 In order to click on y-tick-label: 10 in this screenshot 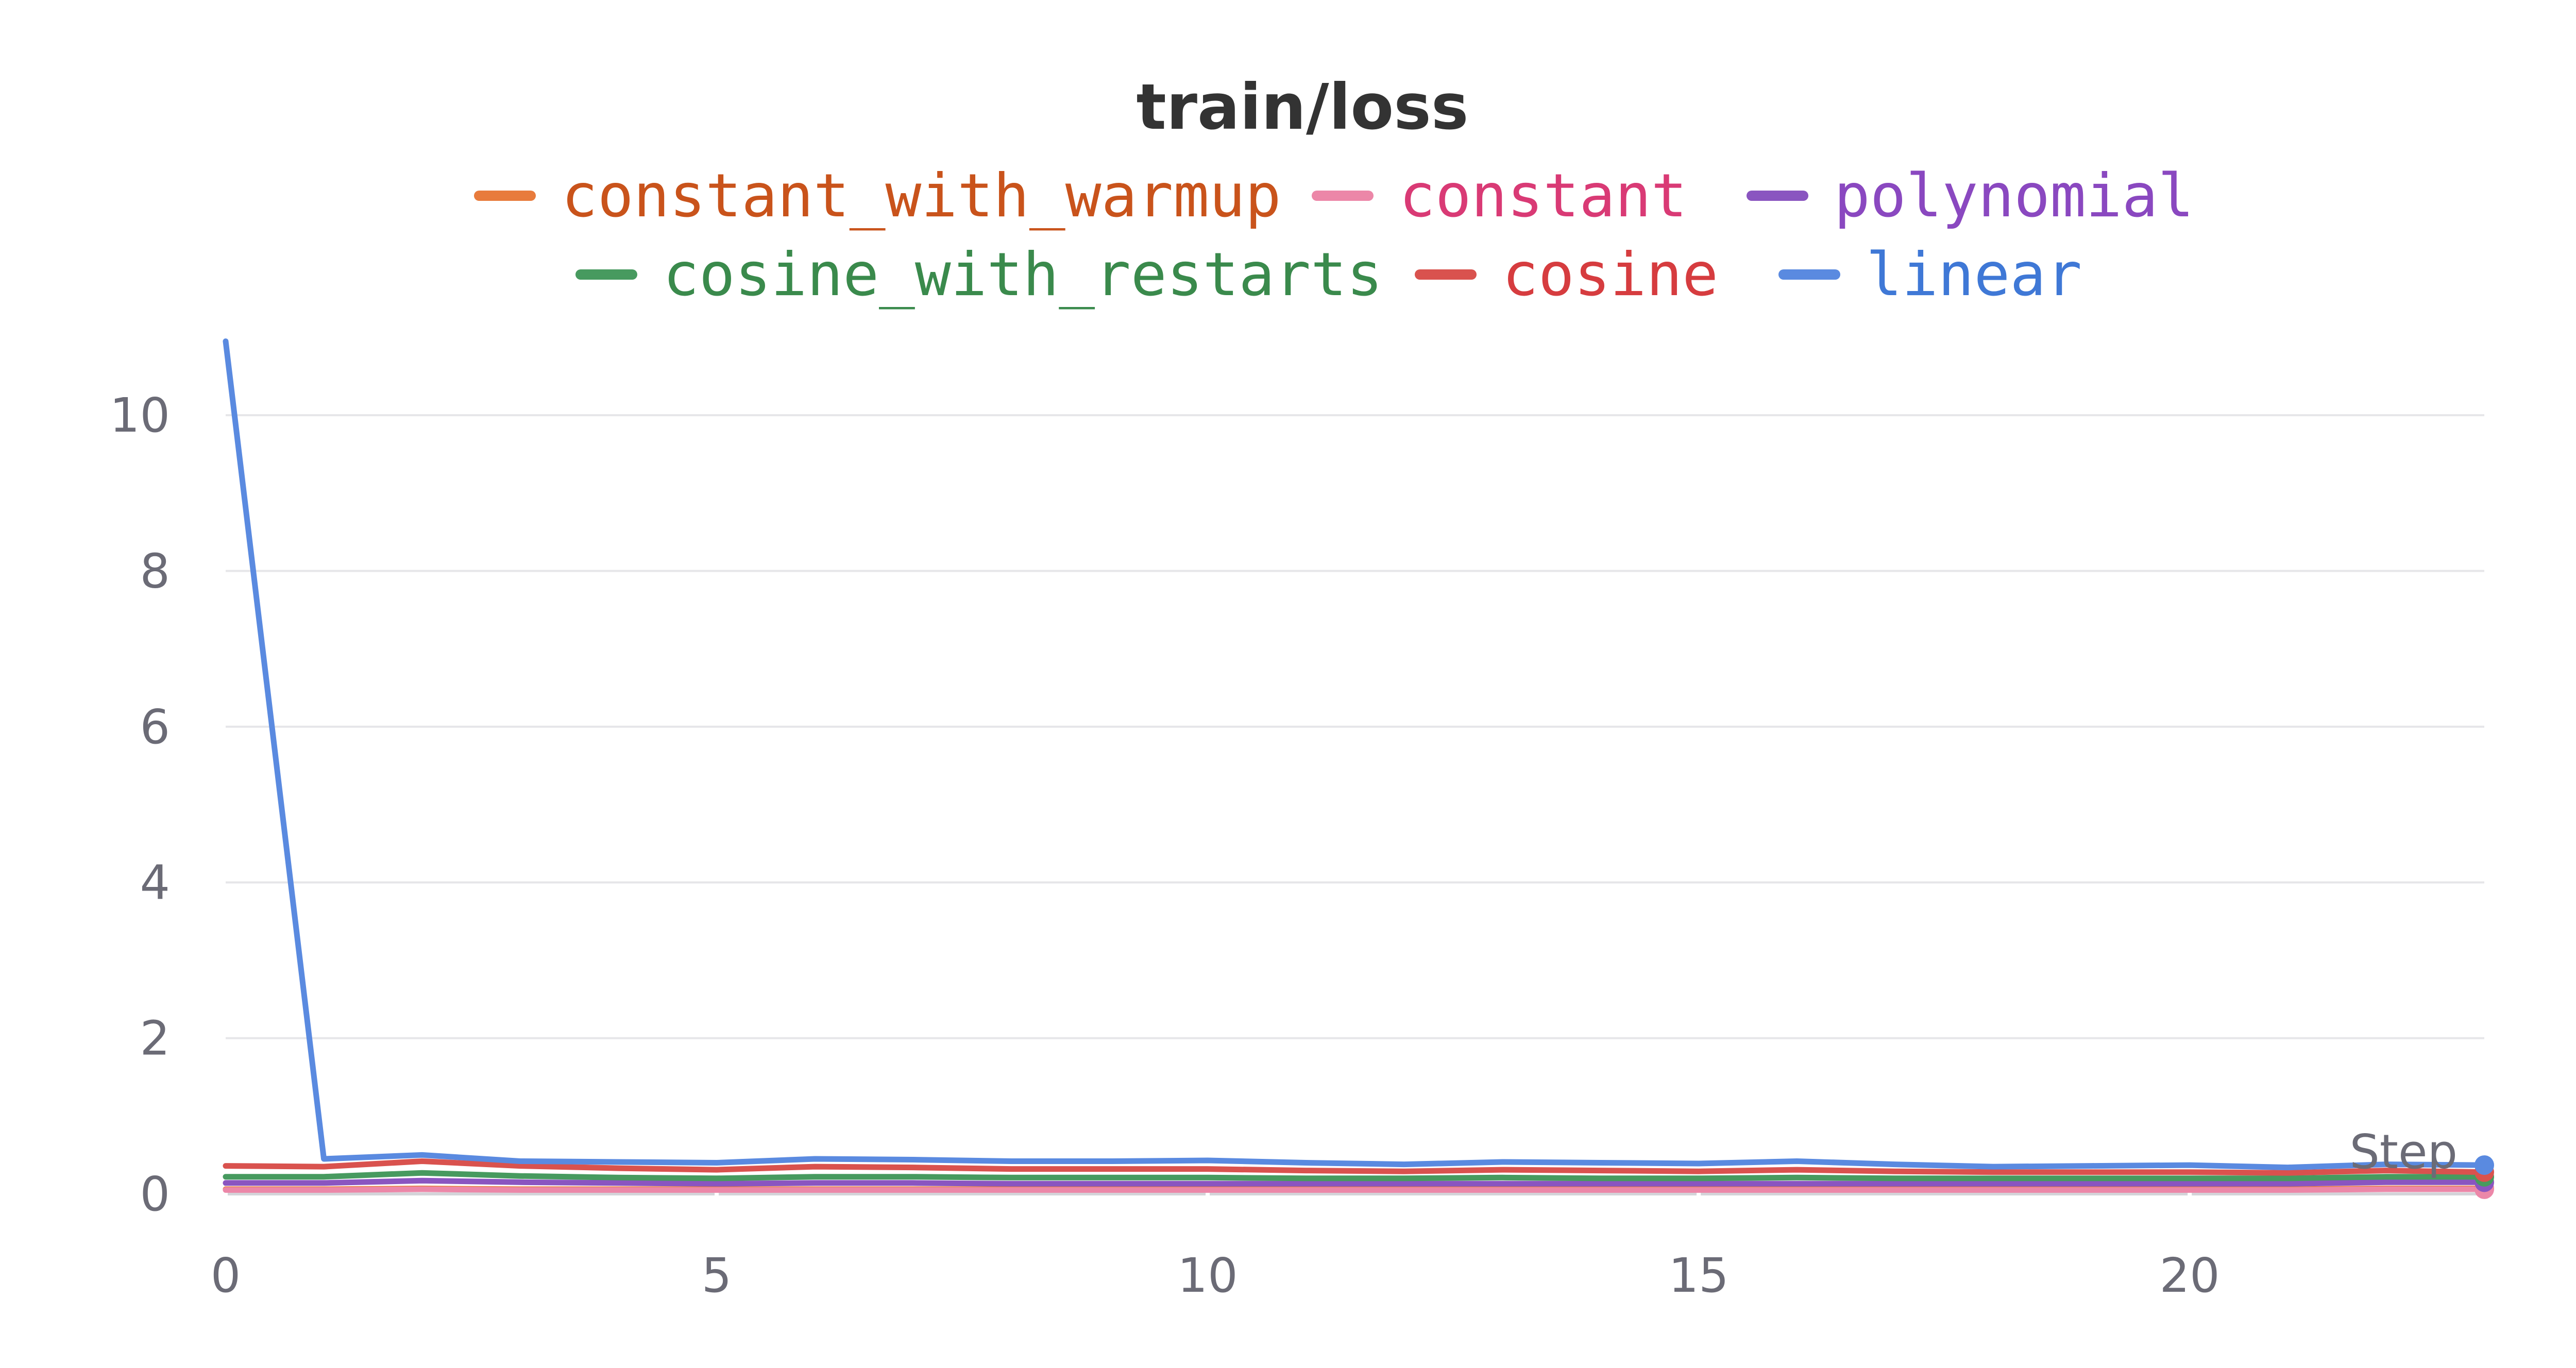, I will do `click(140, 415)`.